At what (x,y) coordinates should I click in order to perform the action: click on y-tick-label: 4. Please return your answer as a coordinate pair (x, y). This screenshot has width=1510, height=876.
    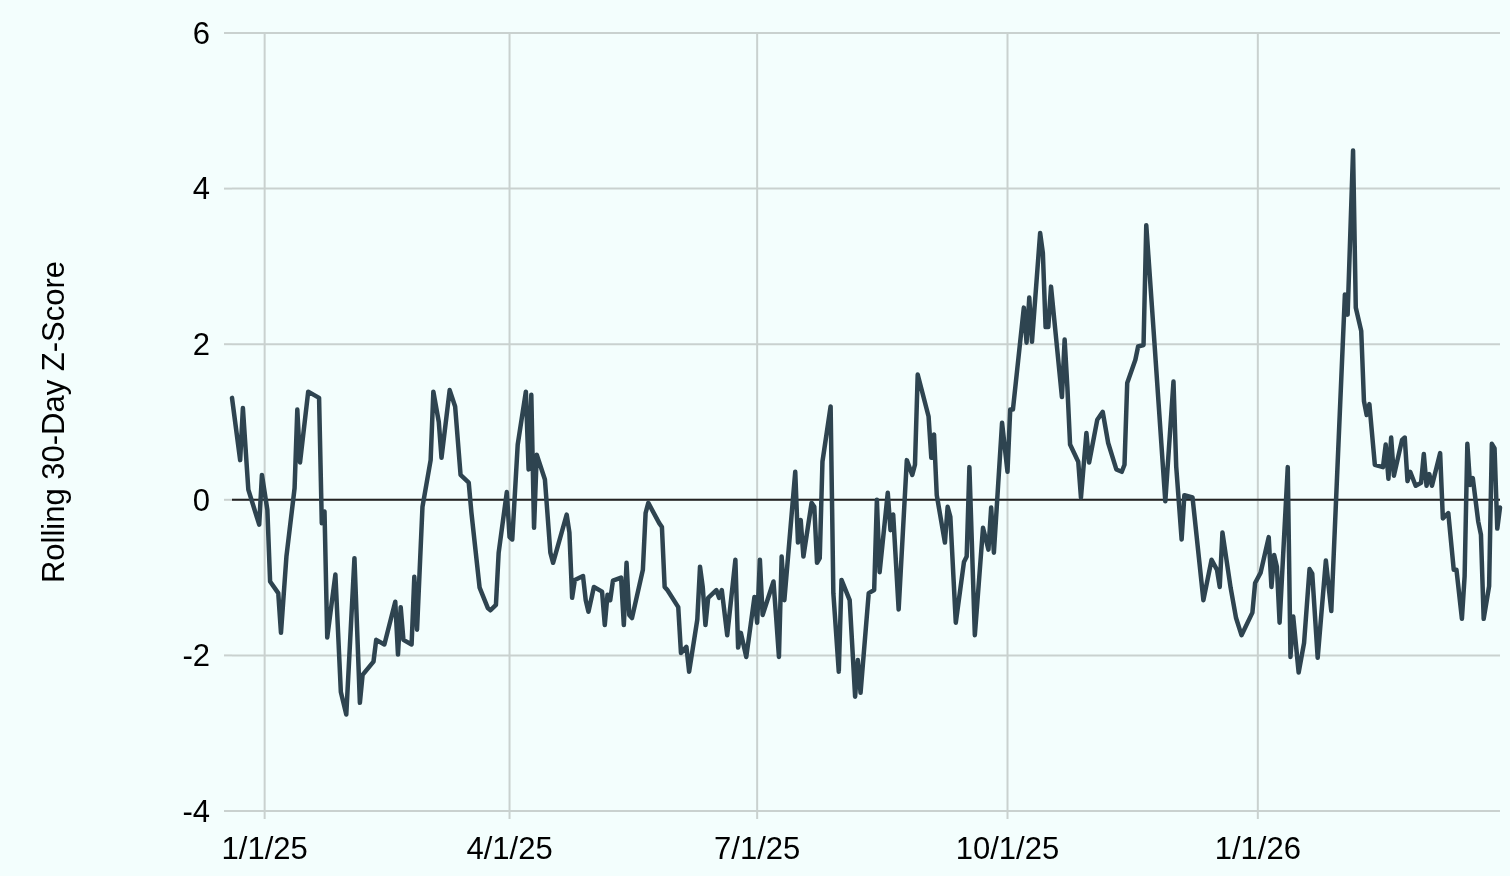
    Looking at the image, I should click on (201, 189).